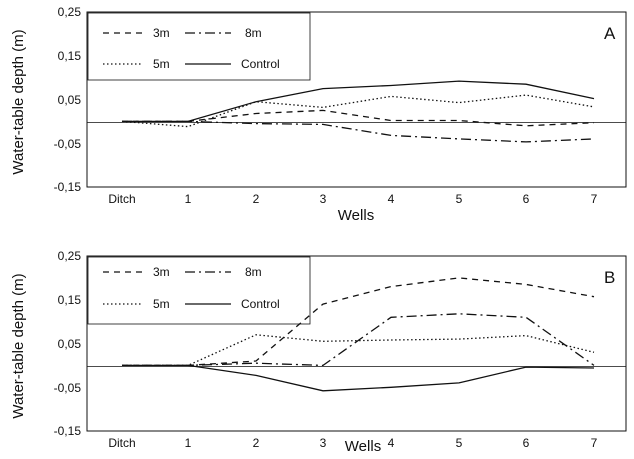 This screenshot has height=459, width=634. I want to click on panel-b-x-axis-title: Wells, so click(363, 446).